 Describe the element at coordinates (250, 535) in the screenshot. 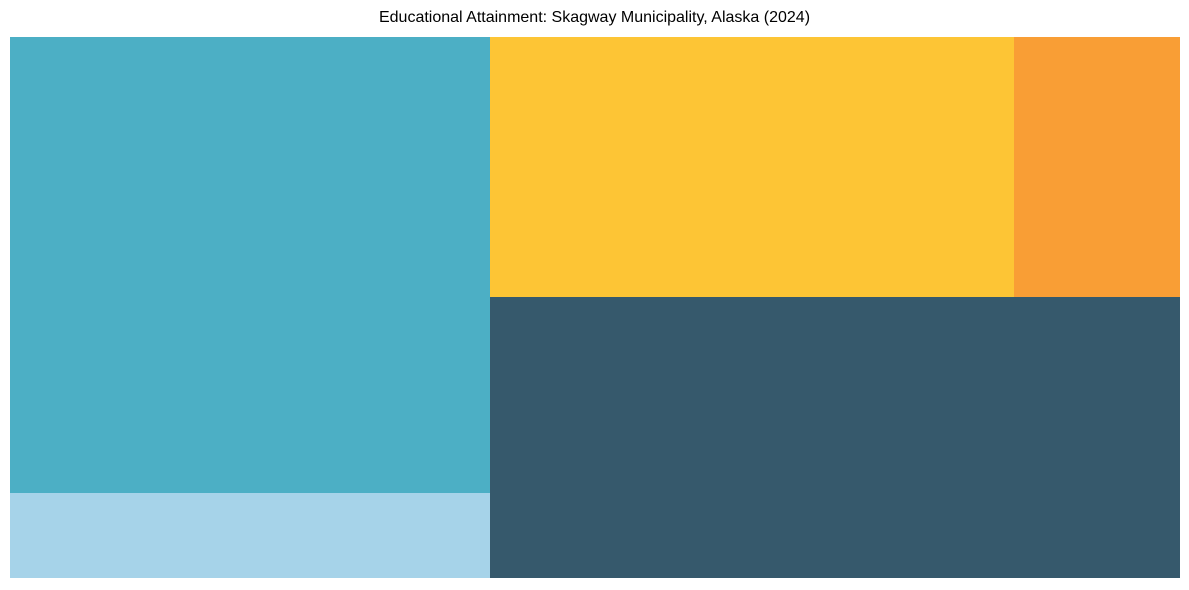

I see `treemap-tile-light-blue` at that location.